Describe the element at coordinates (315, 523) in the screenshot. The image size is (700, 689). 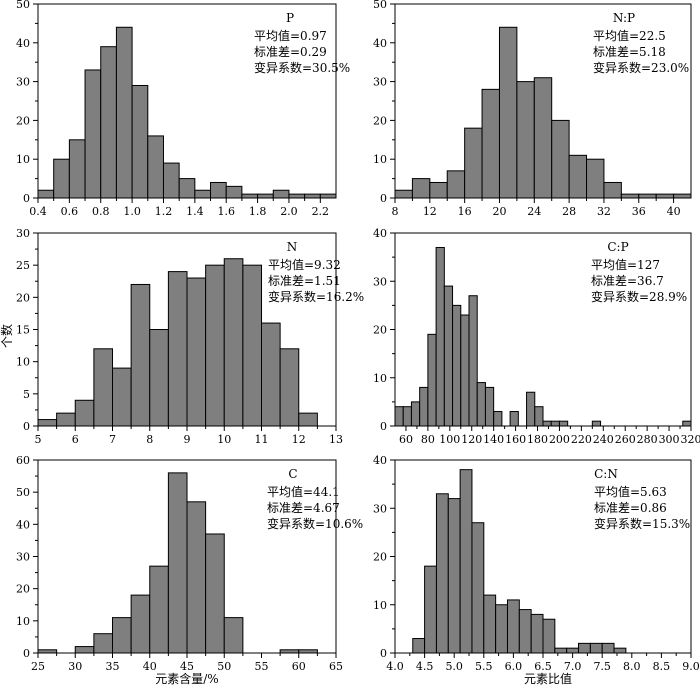
I see `panel-stat-line: 变异系数=10.6%` at that location.